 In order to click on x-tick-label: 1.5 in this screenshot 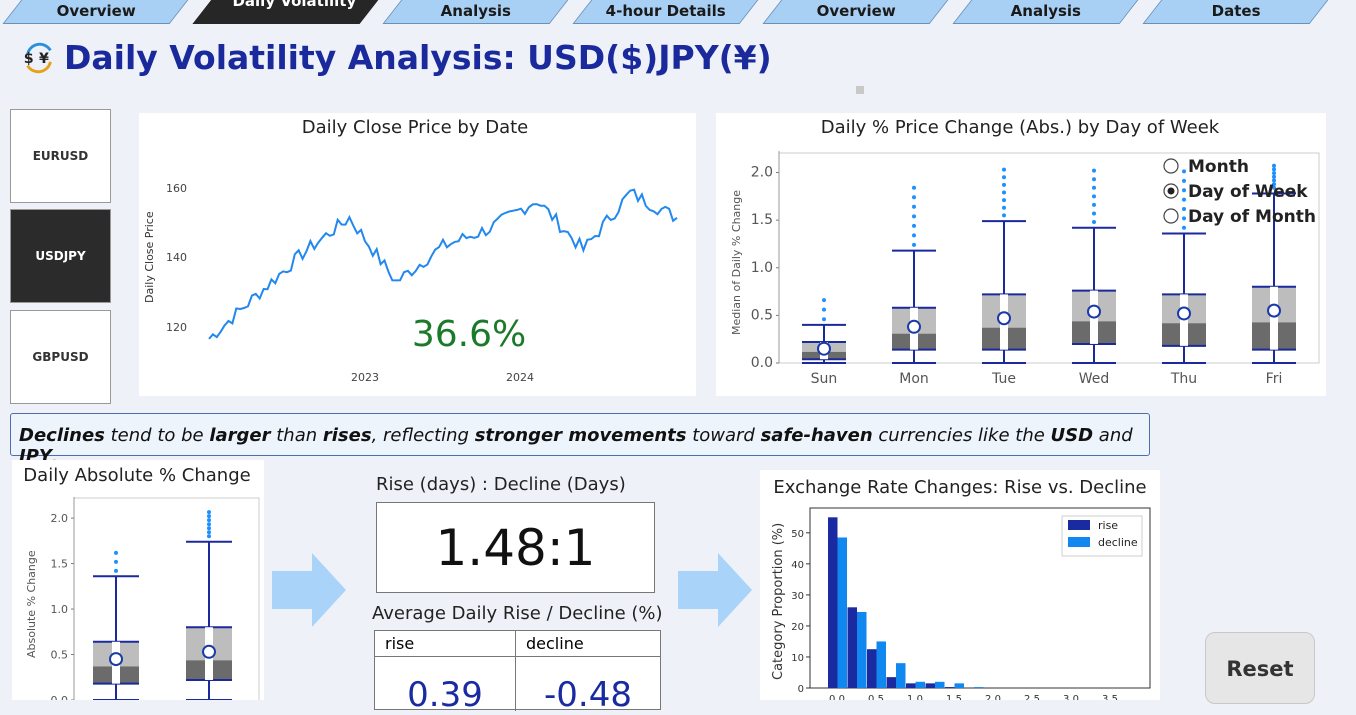, I will do `click(954, 697)`.